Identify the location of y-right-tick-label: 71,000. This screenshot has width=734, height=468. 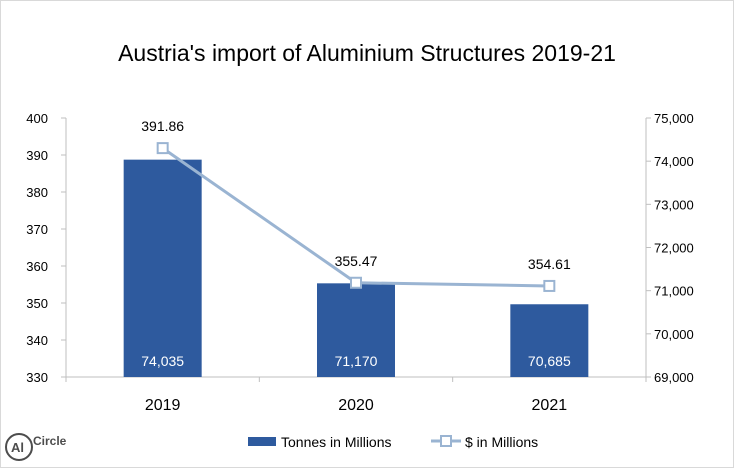
(674, 291).